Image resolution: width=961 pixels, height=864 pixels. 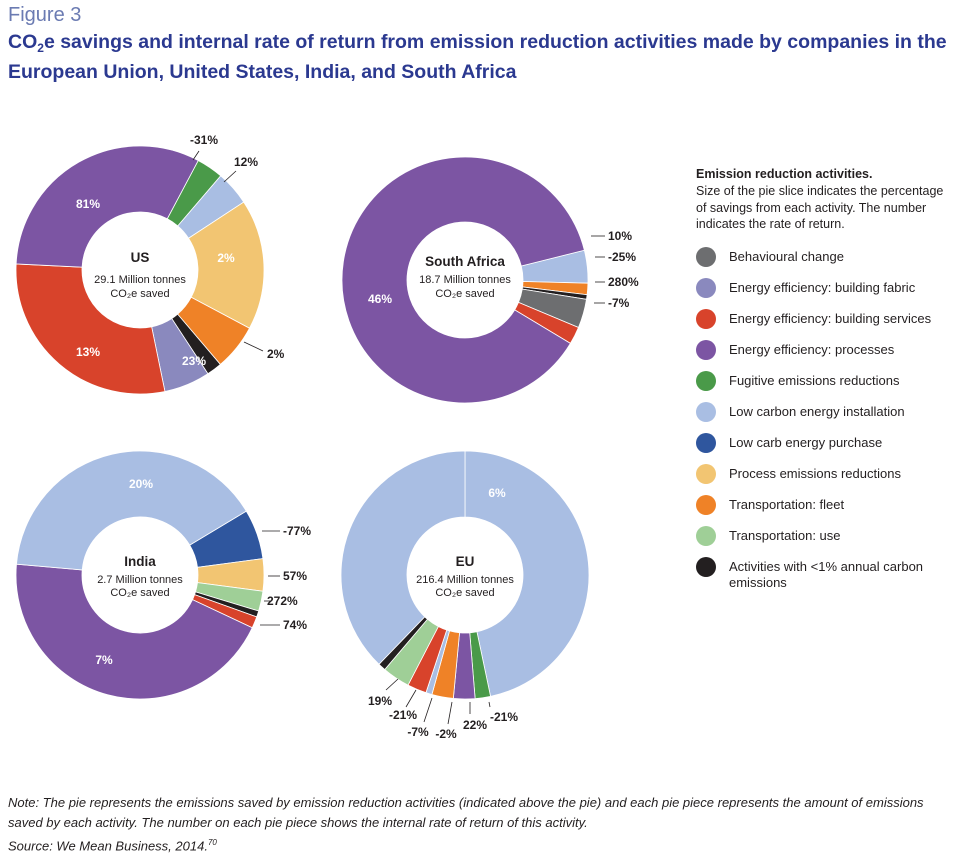 What do you see at coordinates (380, 701) in the screenshot?
I see `slice-label: 19%` at bounding box center [380, 701].